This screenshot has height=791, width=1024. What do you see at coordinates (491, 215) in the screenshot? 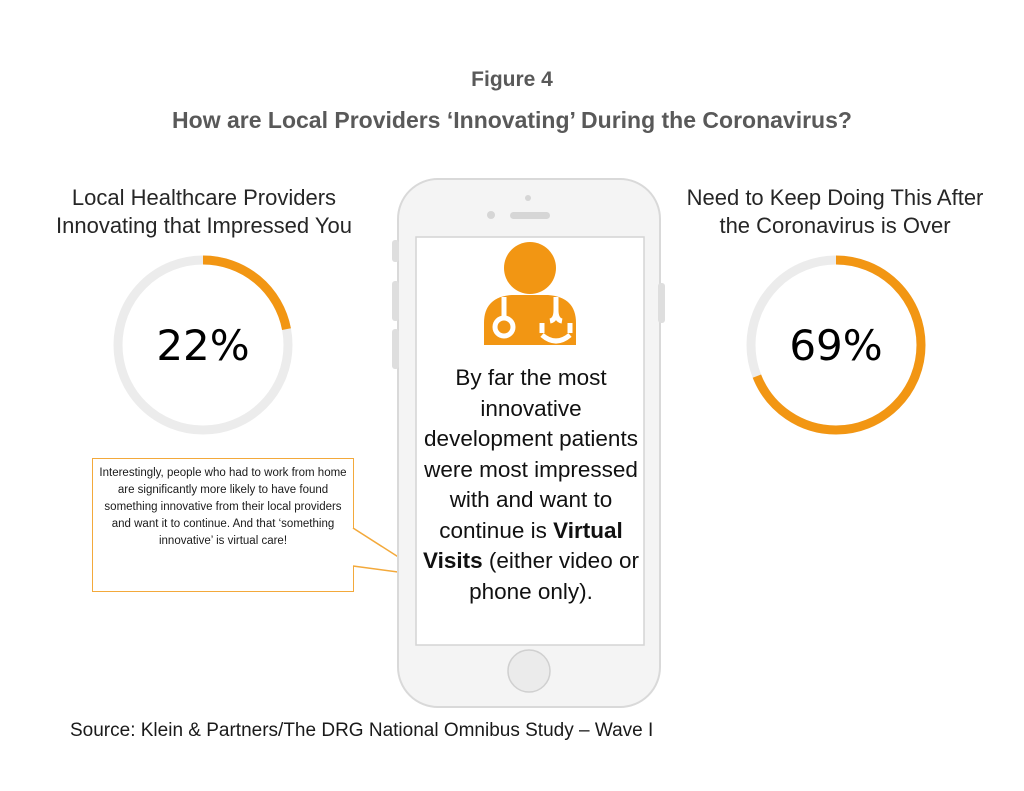
I see `phone-sensor` at bounding box center [491, 215].